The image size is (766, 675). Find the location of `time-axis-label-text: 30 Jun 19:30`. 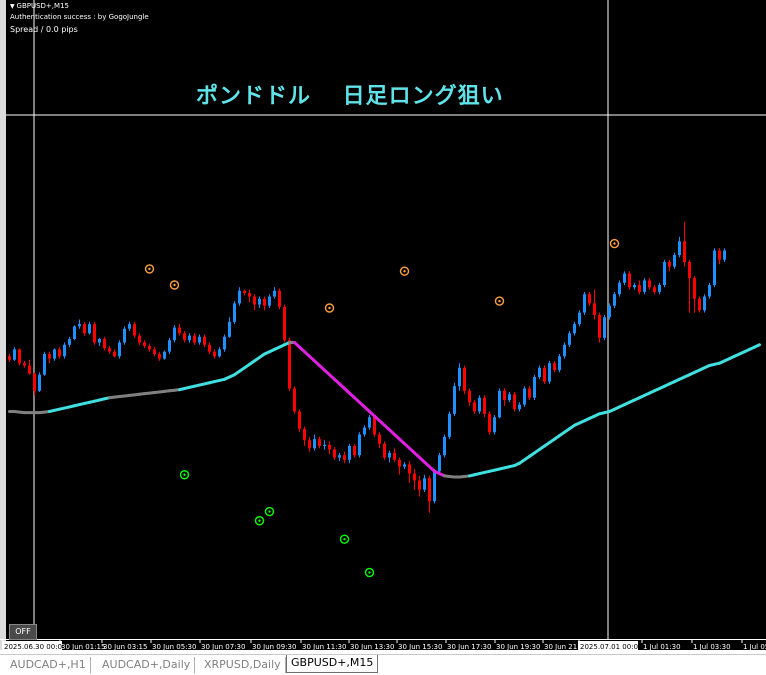

time-axis-label-text: 30 Jun 19:30 is located at coordinates (518, 646).